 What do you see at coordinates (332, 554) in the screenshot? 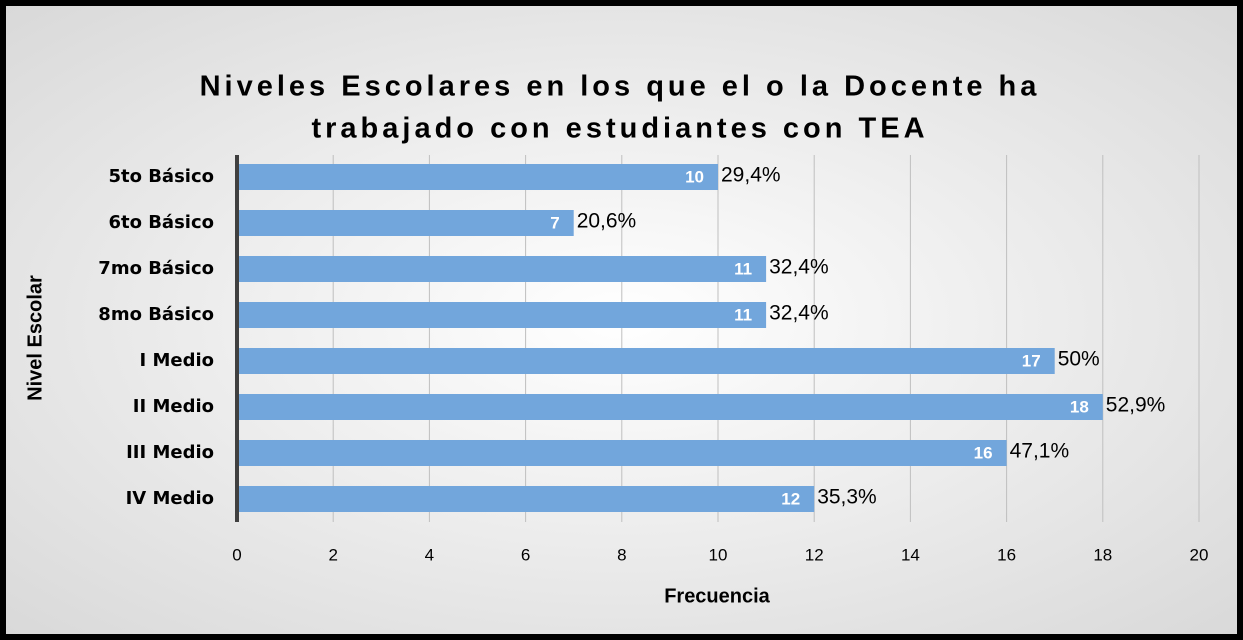
I see `x-tick-label: 2` at bounding box center [332, 554].